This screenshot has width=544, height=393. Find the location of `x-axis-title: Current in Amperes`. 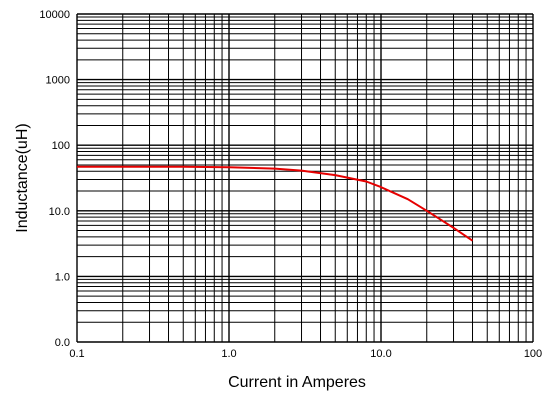

x-axis-title: Current in Amperes is located at coordinates (297, 382).